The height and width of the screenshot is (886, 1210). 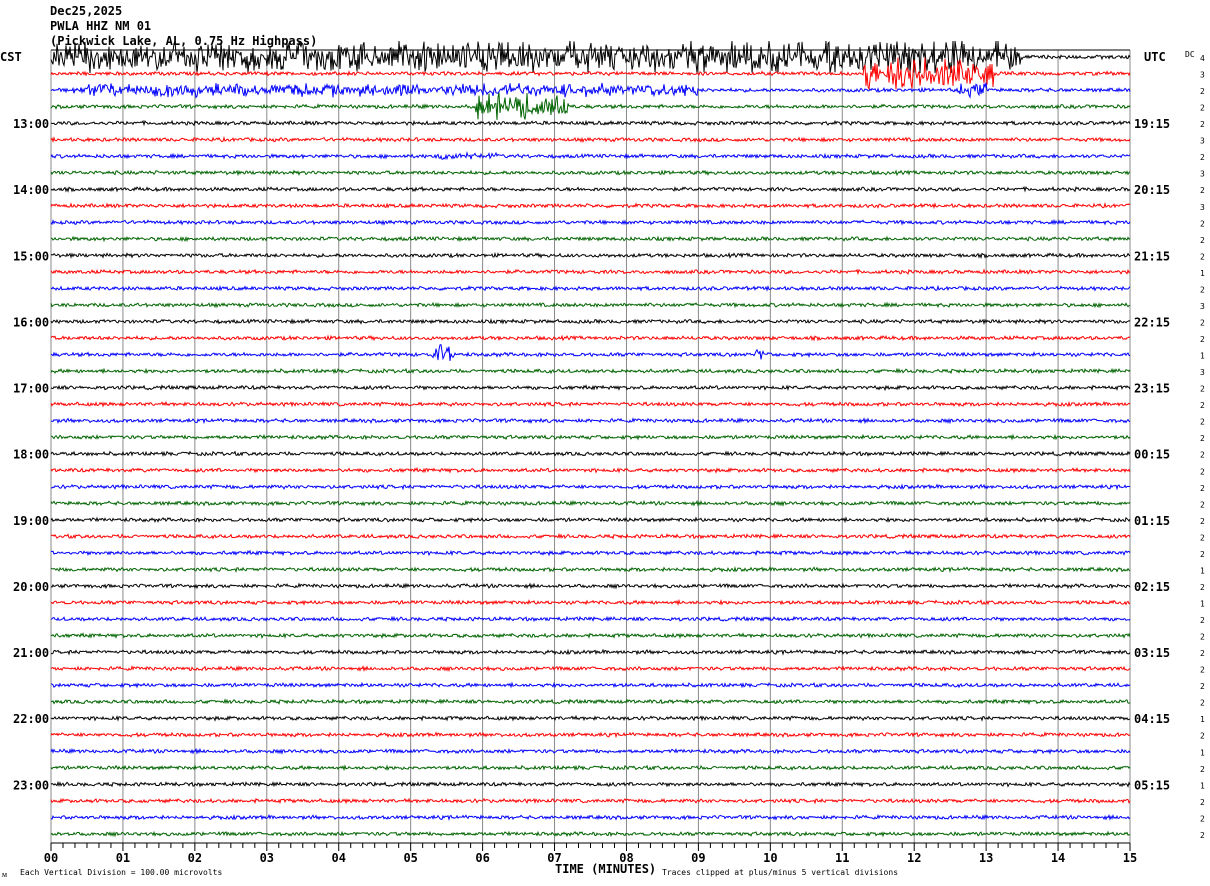 I want to click on cst-time-label: 17:00, so click(x=31, y=389).